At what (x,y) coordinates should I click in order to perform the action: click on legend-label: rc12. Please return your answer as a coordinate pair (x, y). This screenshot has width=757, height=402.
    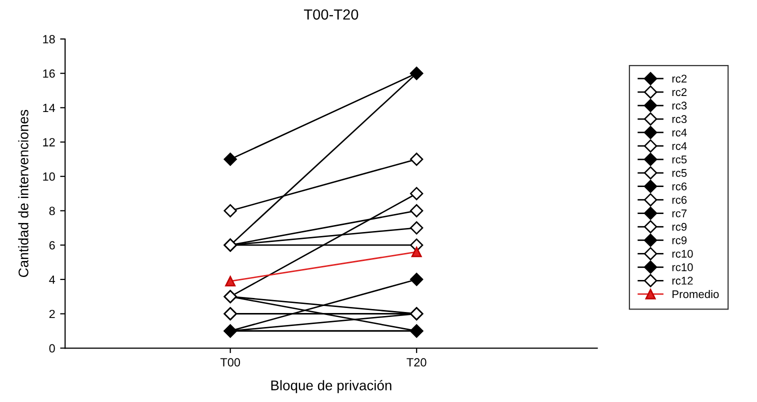
    Looking at the image, I should click on (682, 280).